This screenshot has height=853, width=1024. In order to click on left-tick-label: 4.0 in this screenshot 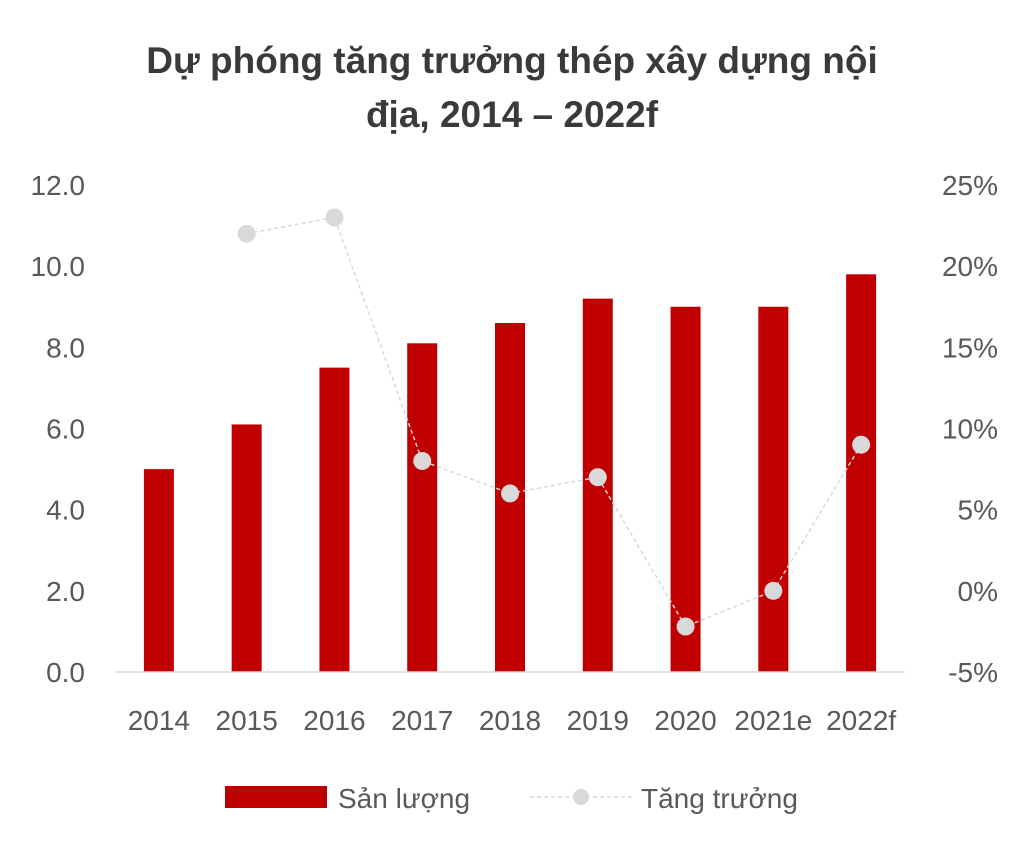, I will do `click(65, 510)`.